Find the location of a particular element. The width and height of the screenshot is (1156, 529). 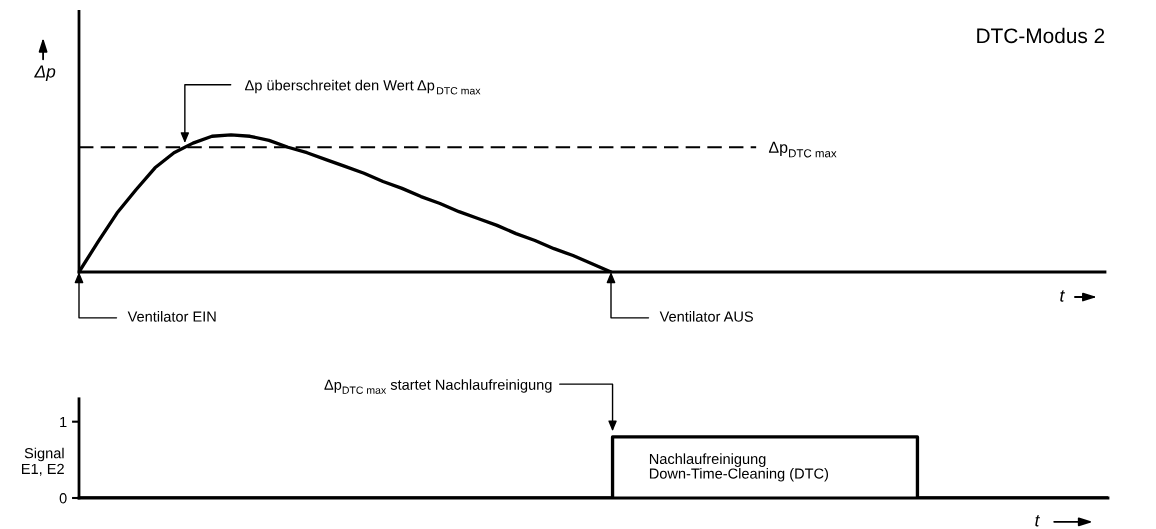

chart-title: DTC-Modus 2 is located at coordinates (1041, 35).